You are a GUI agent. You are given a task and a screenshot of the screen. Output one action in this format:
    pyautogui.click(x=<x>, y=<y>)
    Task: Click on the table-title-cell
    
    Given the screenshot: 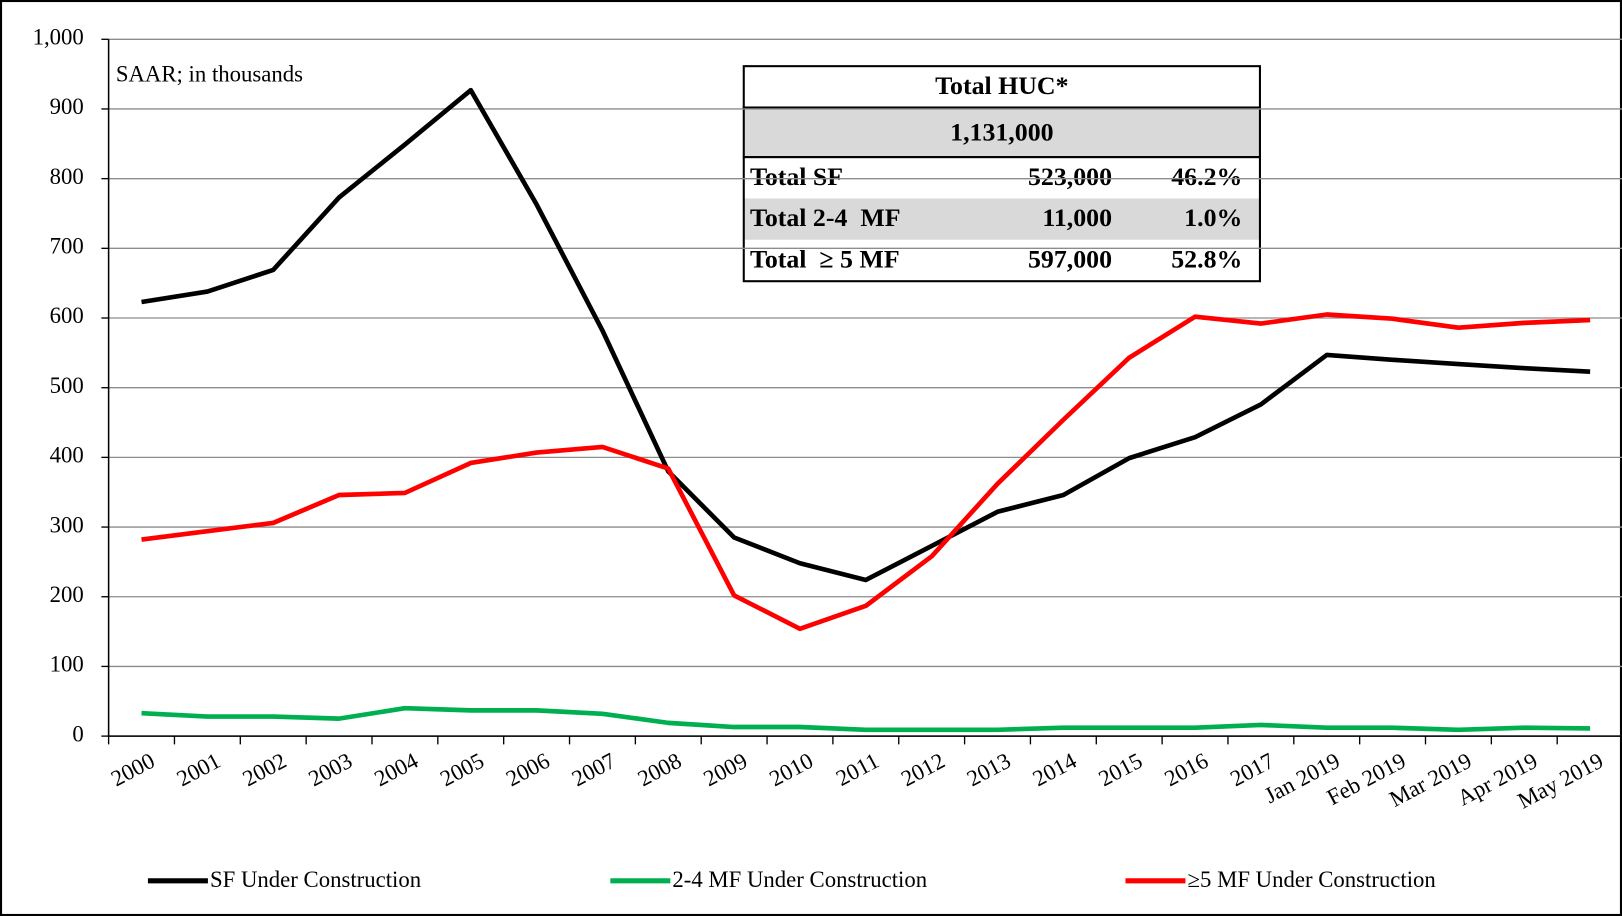 What is the action you would take?
    pyautogui.click(x=1001, y=87)
    